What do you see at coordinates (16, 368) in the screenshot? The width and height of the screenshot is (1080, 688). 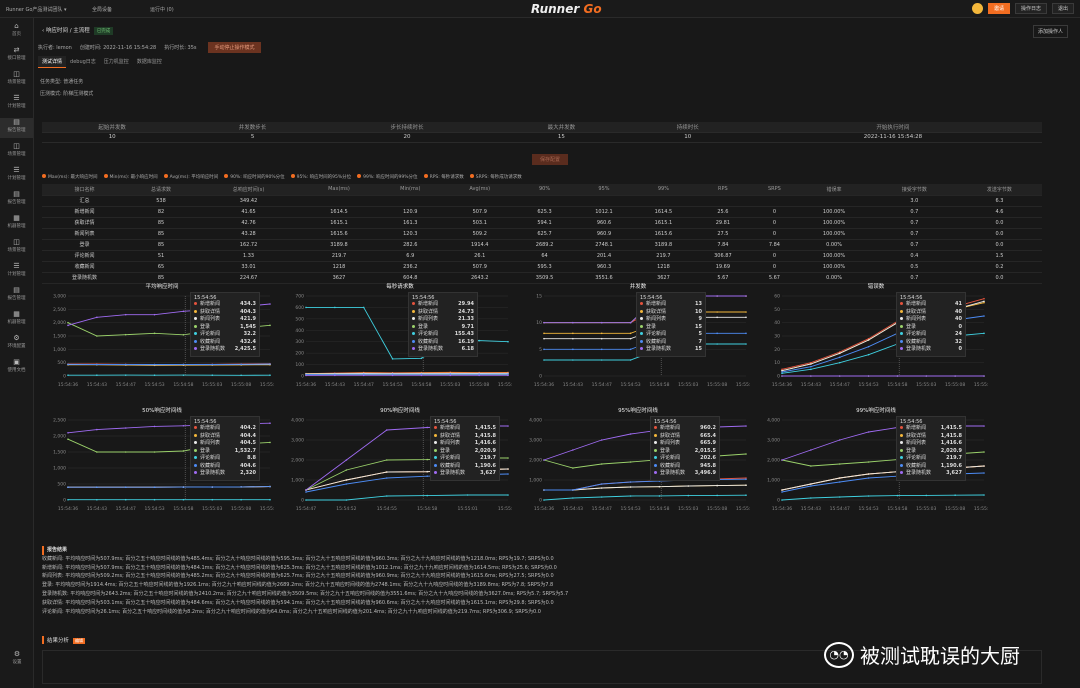 I see `sidebar-item: ▣ 使用文档` at bounding box center [16, 368].